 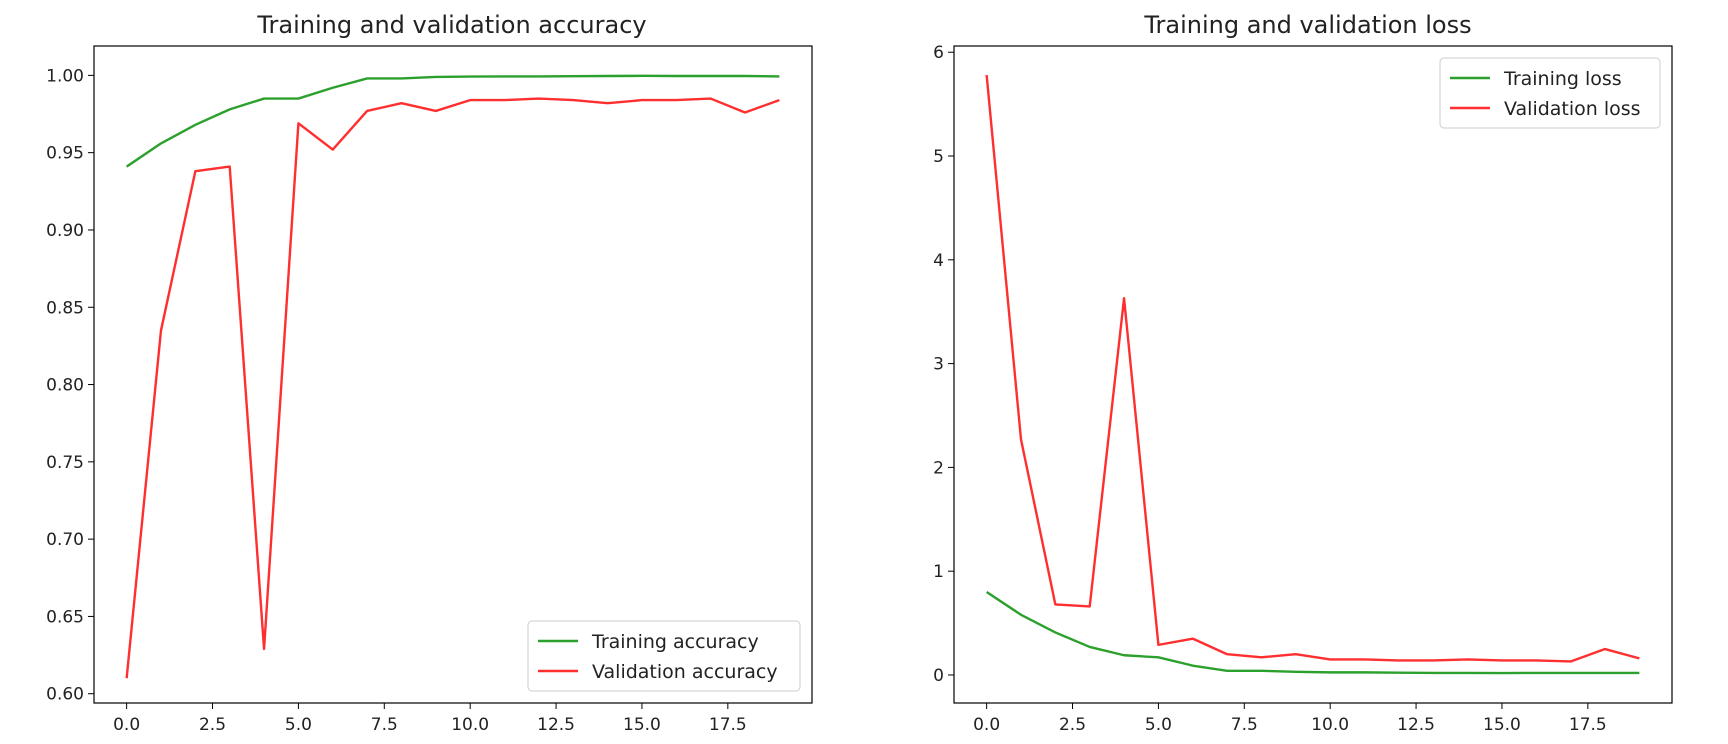 I want to click on loss-x-tick-label: 12.5, so click(x=1416, y=725).